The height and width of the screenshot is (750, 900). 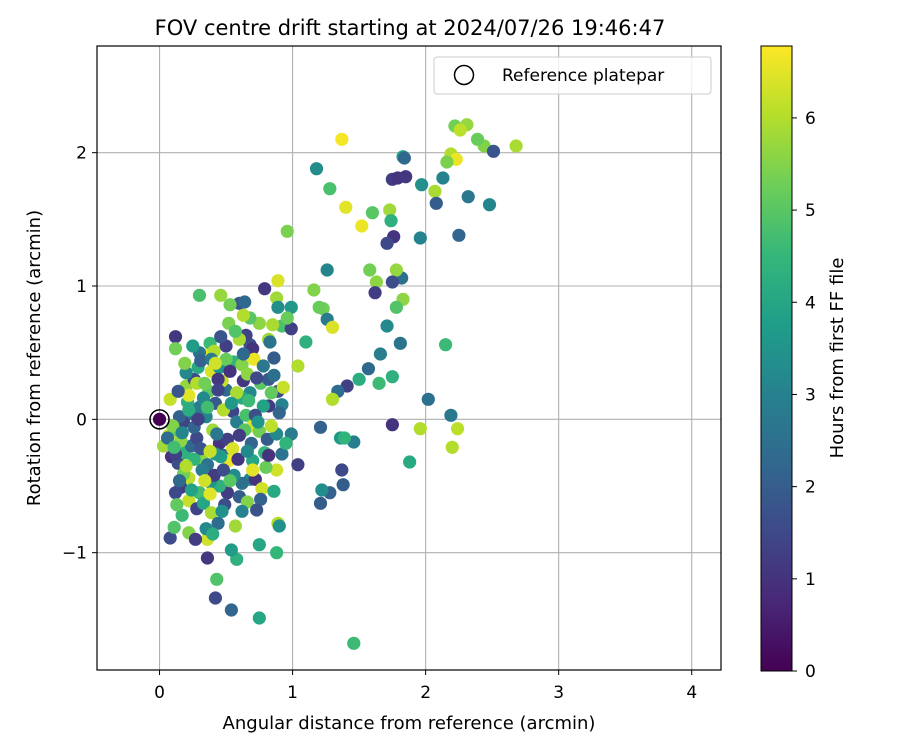 What do you see at coordinates (81, 154) in the screenshot?
I see `y-tick-label: 2` at bounding box center [81, 154].